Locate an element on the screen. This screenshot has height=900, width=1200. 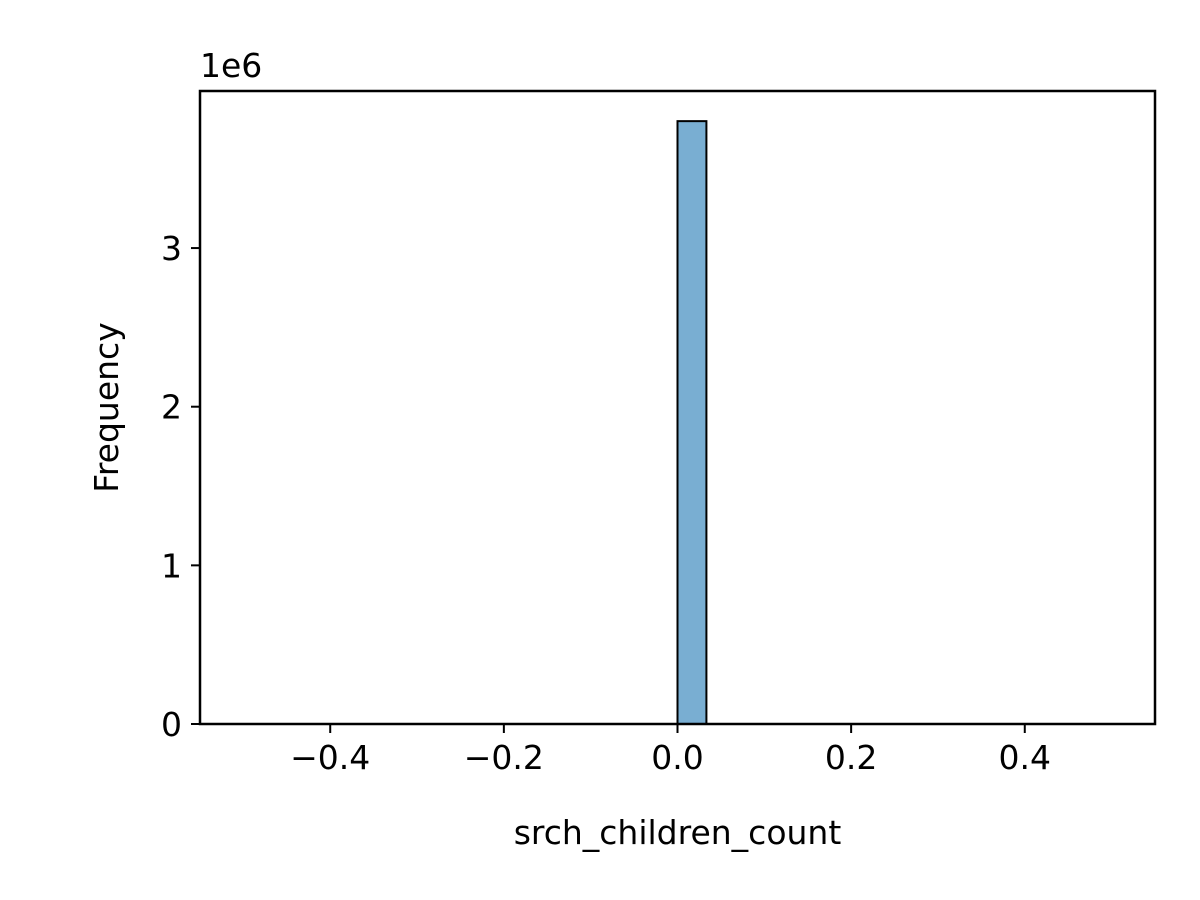
y-axis-label: Frequency is located at coordinates (106, 407).